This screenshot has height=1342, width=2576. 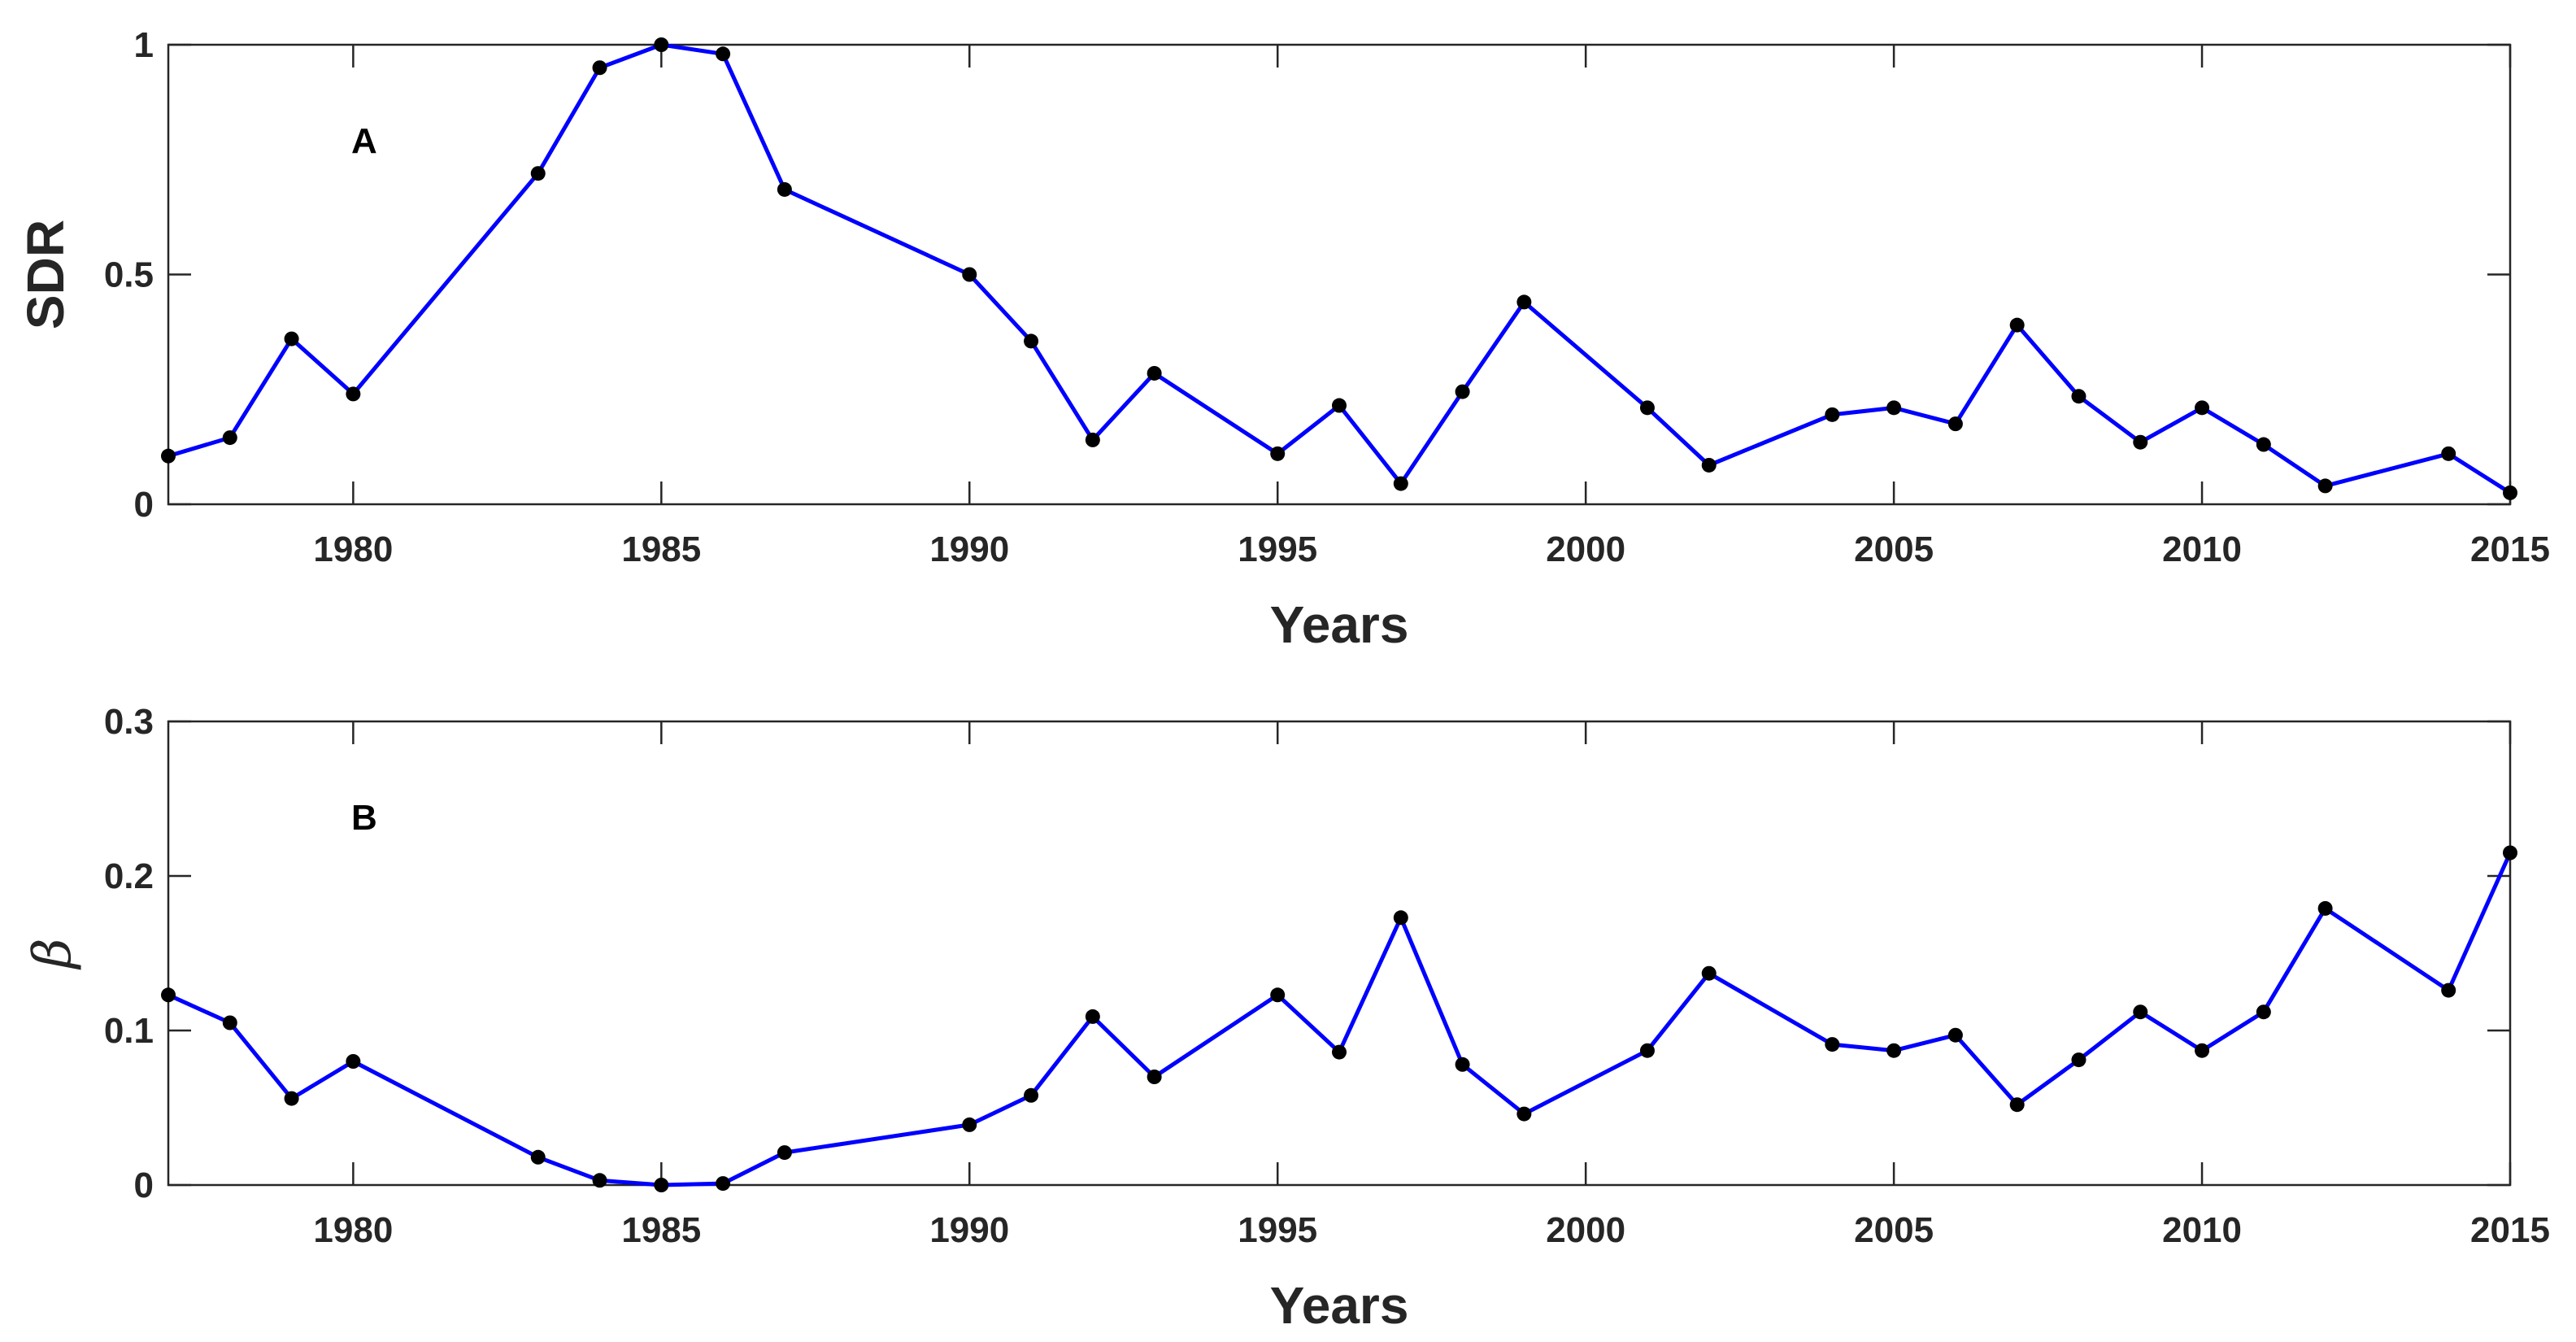 I want to click on y-tick-label: 0.3, so click(x=129, y=722).